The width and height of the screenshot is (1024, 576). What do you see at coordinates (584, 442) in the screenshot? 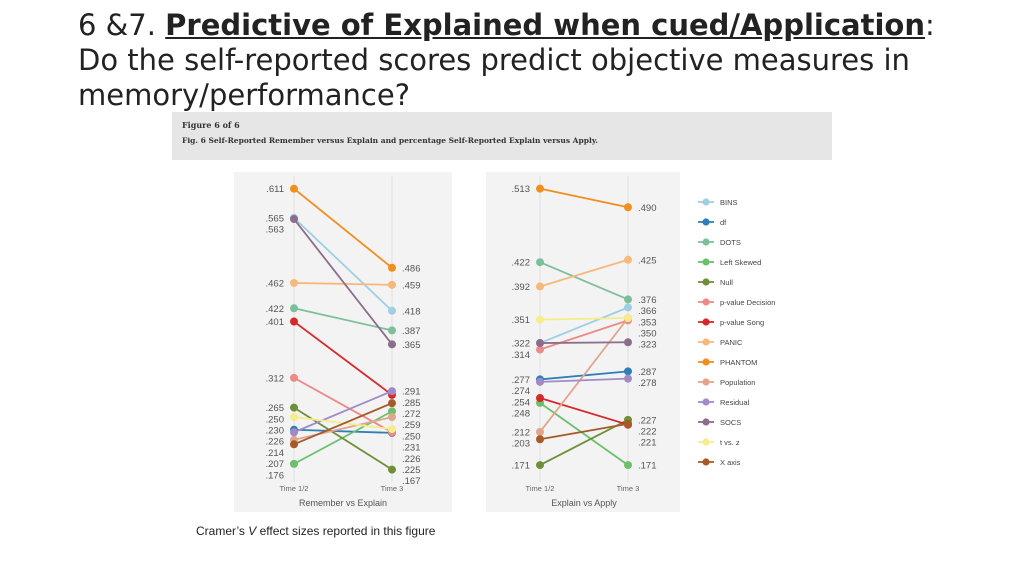
I see `series-line-2-null` at bounding box center [584, 442].